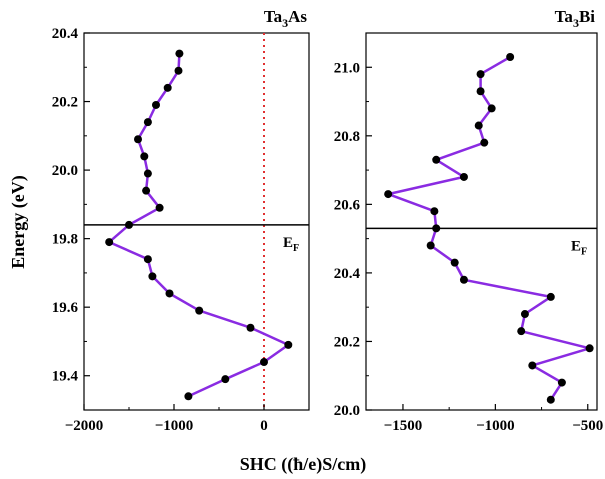  Describe the element at coordinates (84, 426) in the screenshot. I see `x-tick-label: −2000` at that location.